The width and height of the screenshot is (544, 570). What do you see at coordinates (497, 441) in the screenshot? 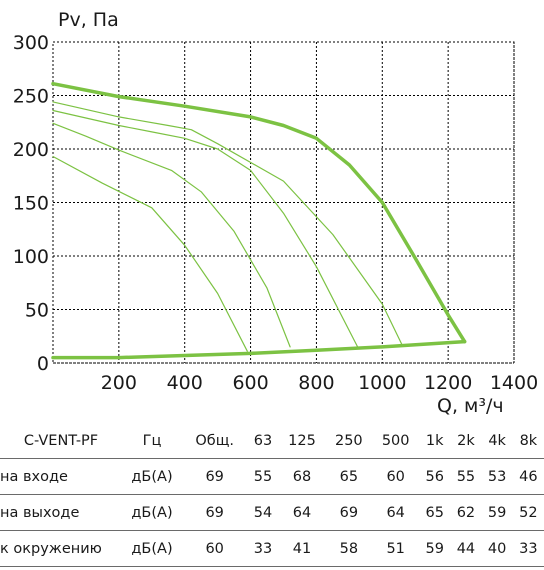
I see `table-header-cell: 4k` at bounding box center [497, 441].